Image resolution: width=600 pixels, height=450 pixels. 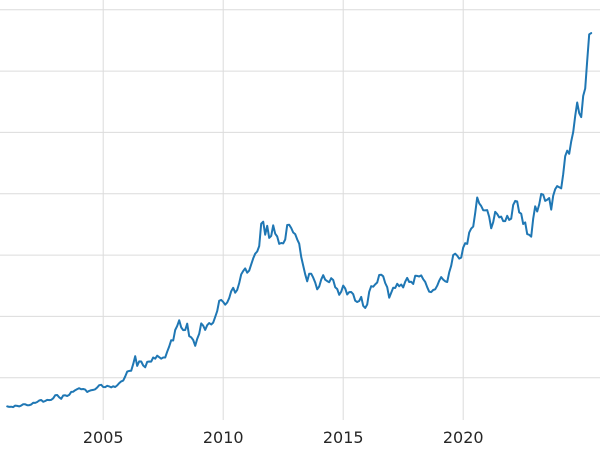 I want to click on x-axis-tick-labels: 2005 2010 2015 2020, so click(x=283, y=437).